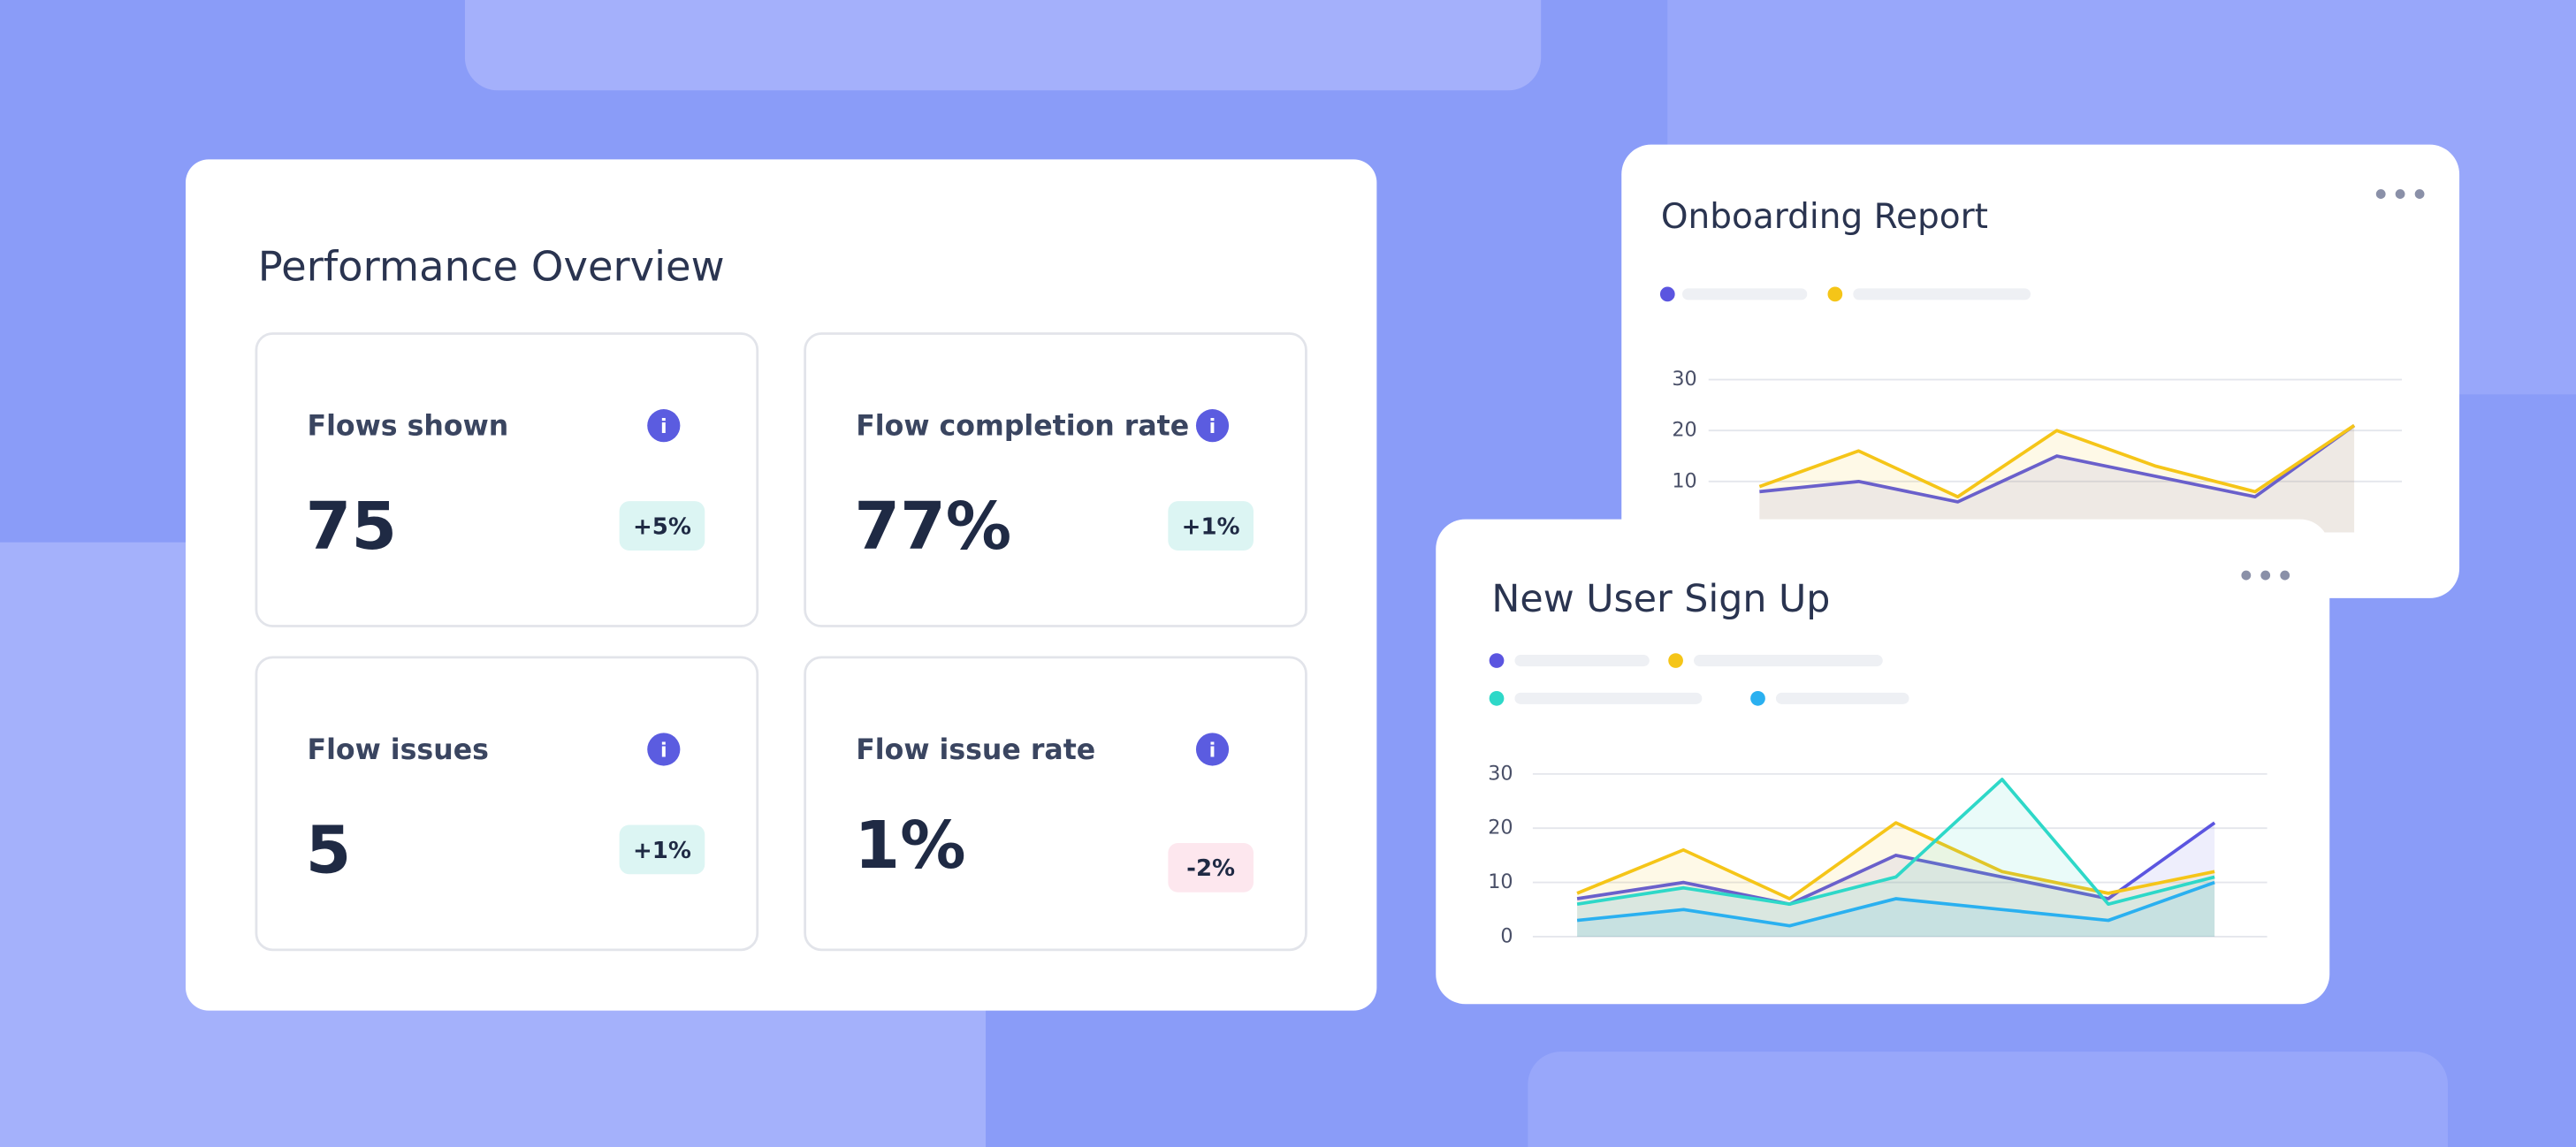 This screenshot has width=2576, height=1147. Describe the element at coordinates (329, 849) in the screenshot. I see `kpi-value: 5` at that location.